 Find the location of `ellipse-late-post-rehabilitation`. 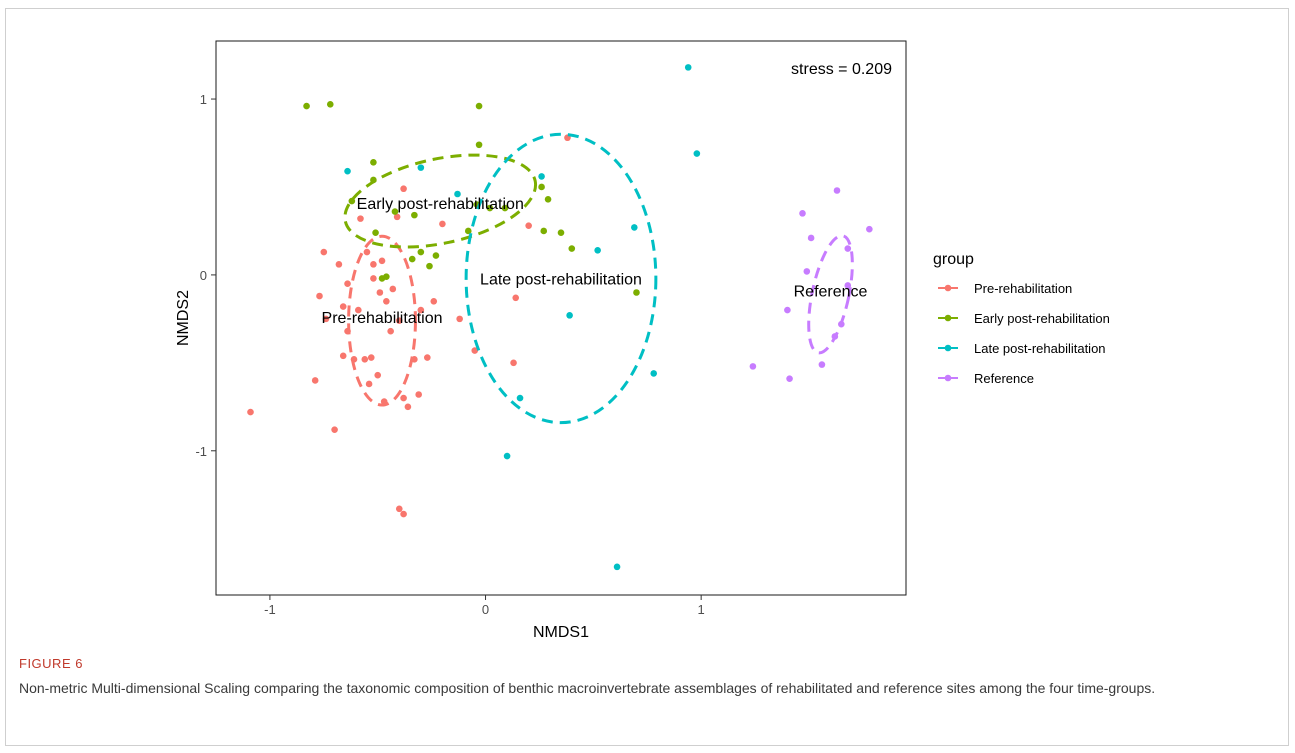

ellipse-late-post-rehabilitation is located at coordinates (561, 278).